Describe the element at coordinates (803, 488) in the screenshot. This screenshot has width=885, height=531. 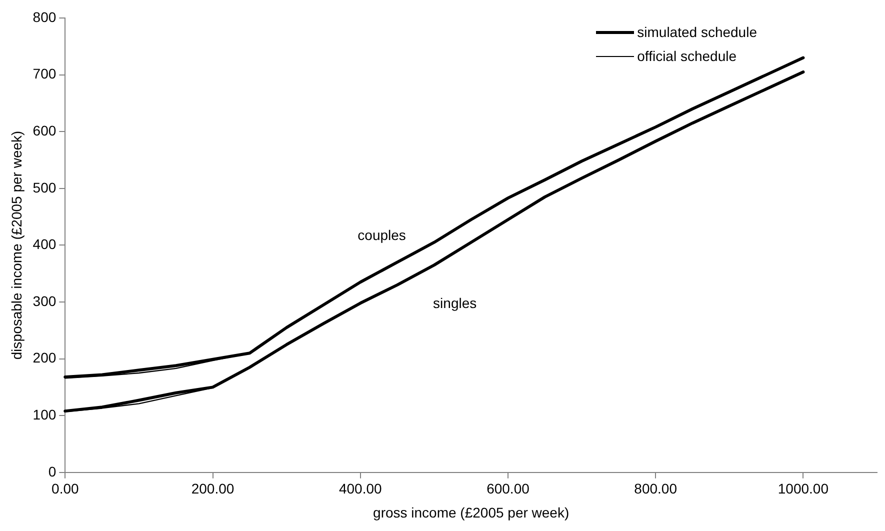
I see `x-tick-label: 1000.00` at that location.